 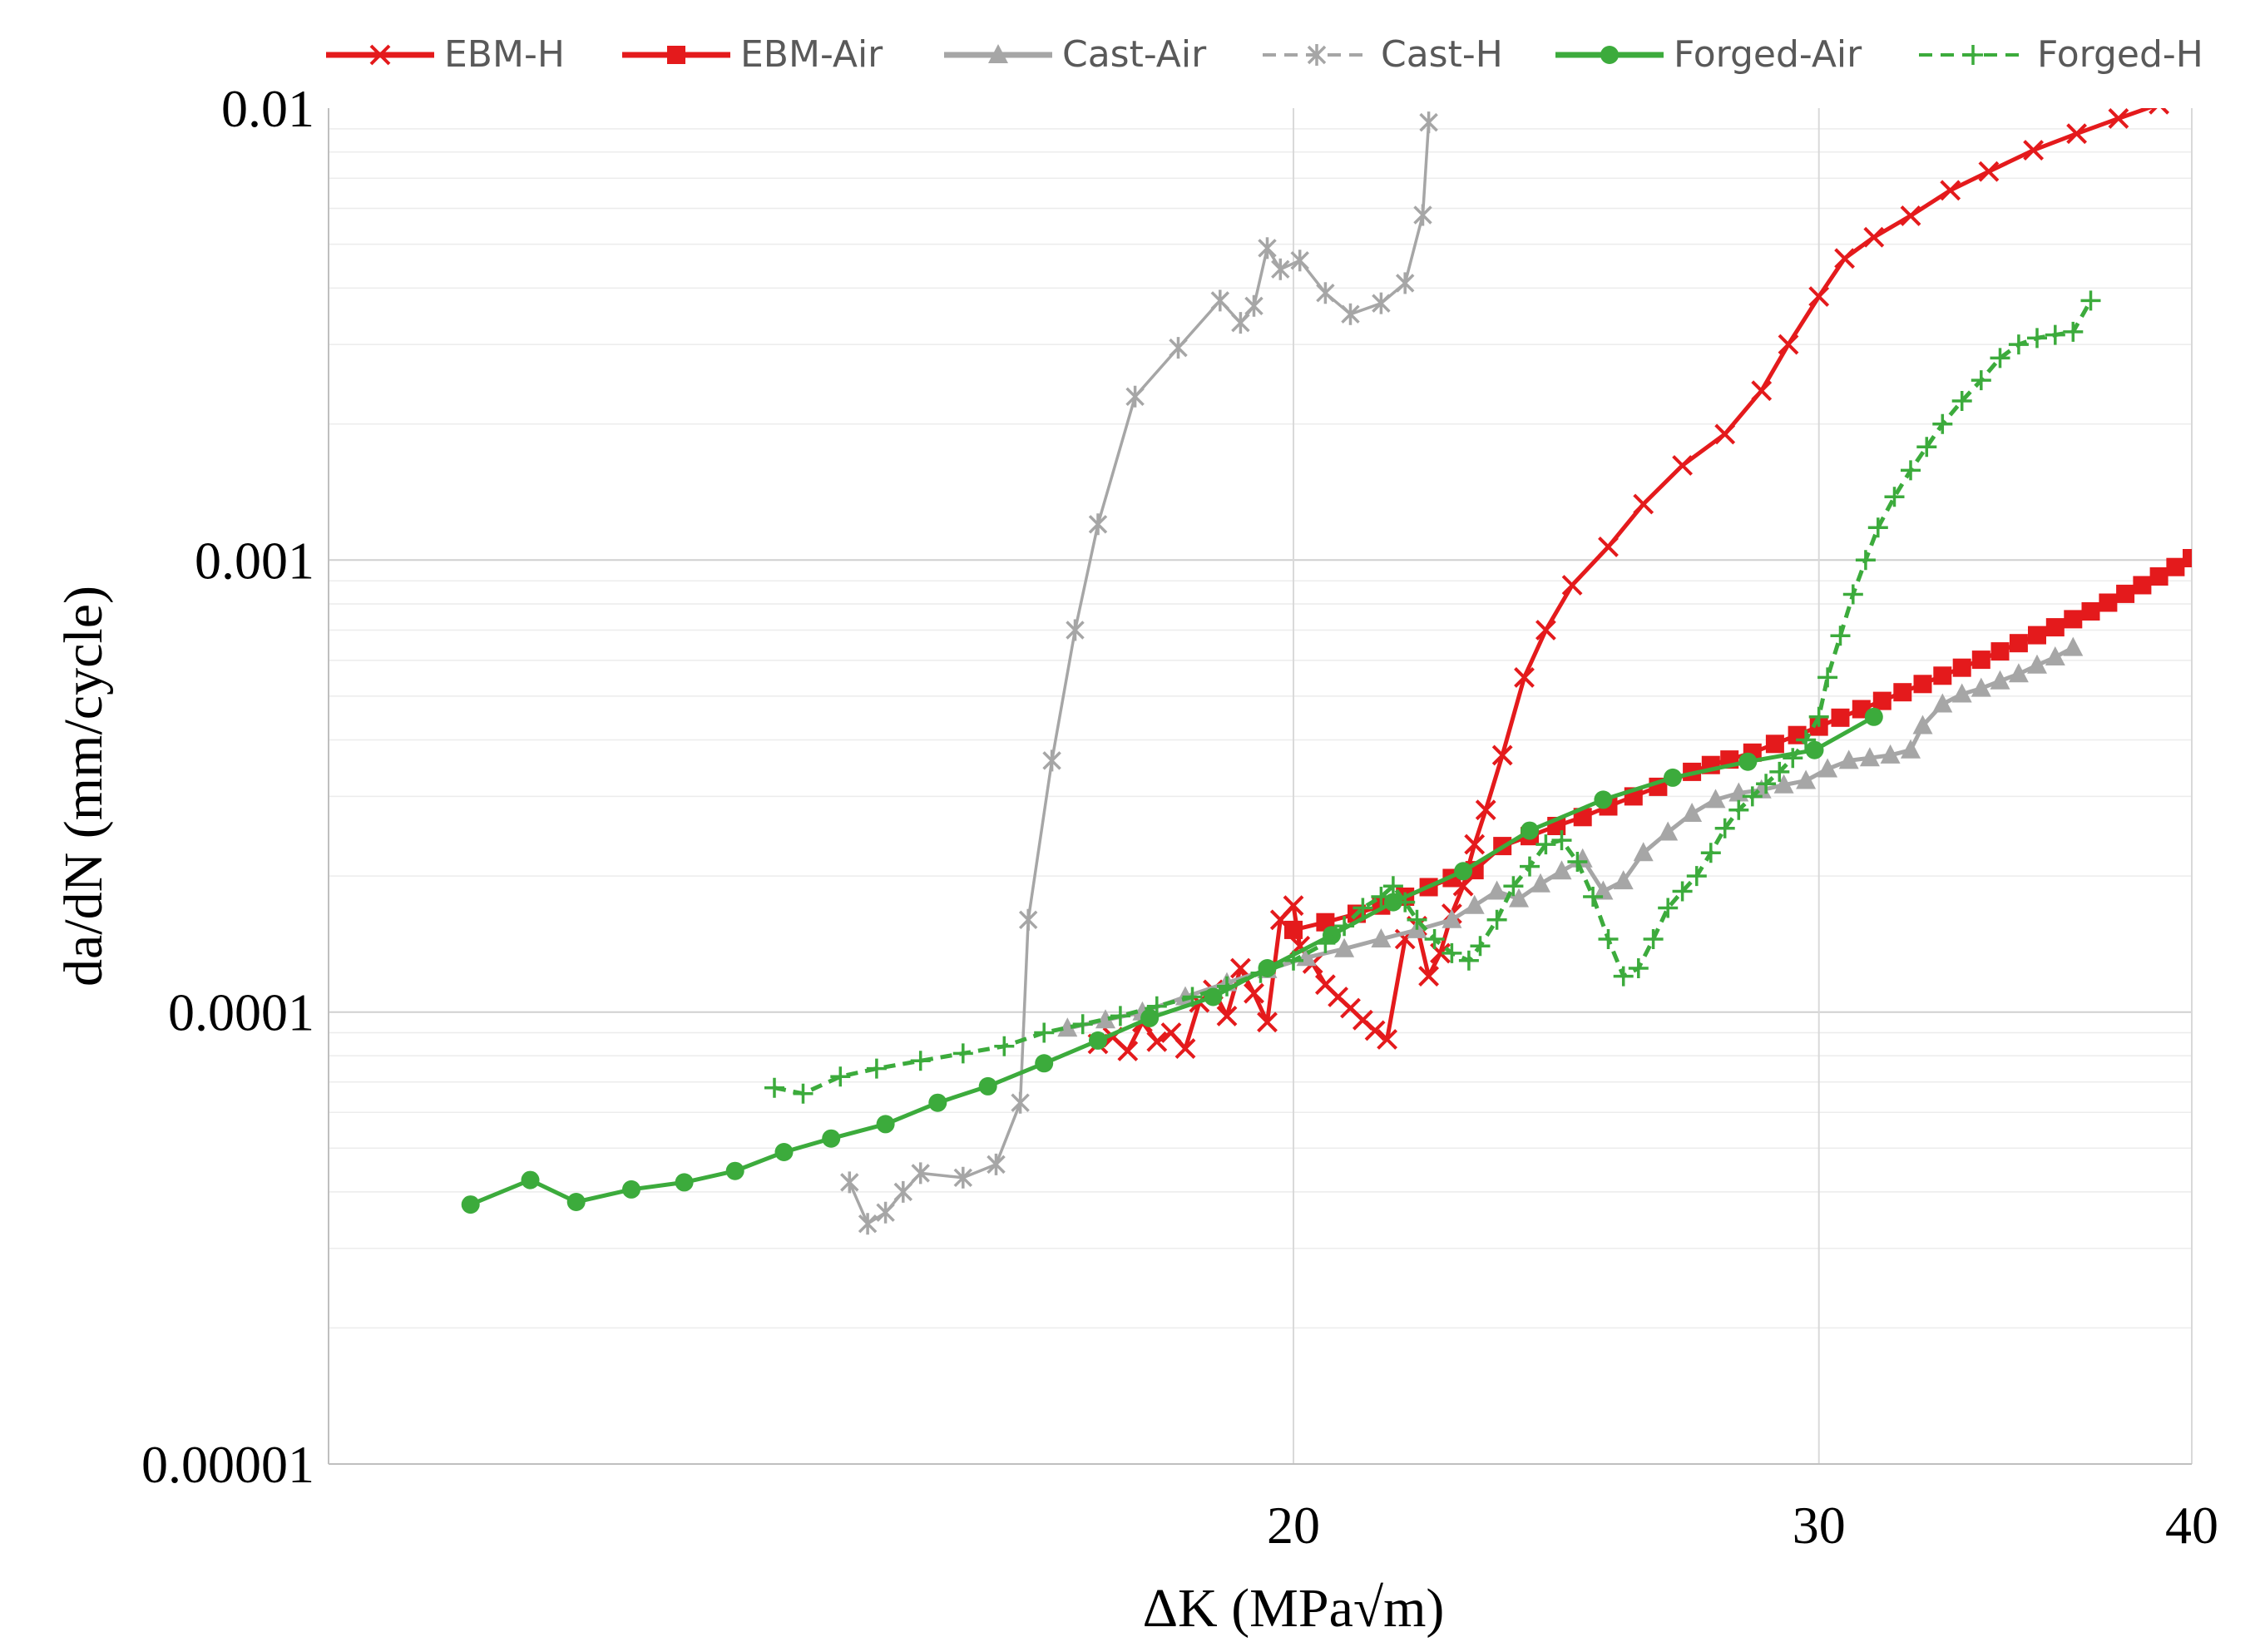 I want to click on x-tick-label: 20, so click(x=1293, y=1525).